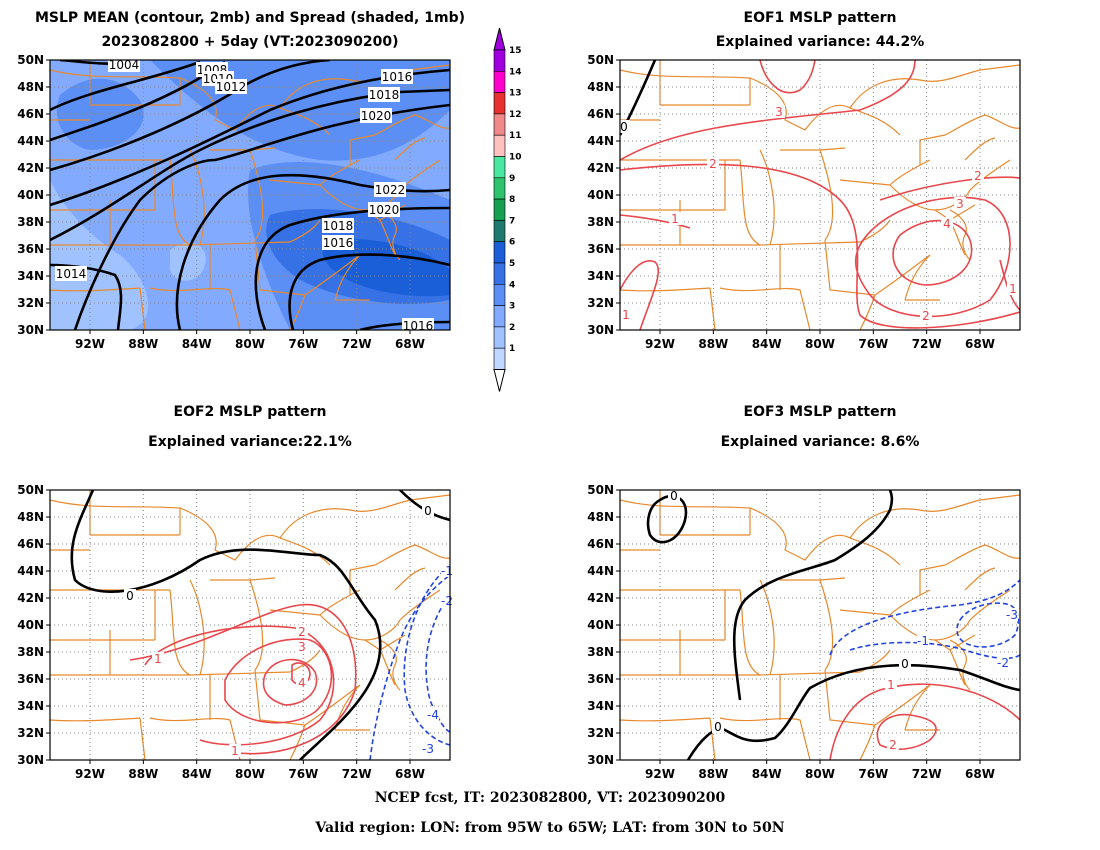 The height and width of the screenshot is (850, 1100). I want to click on eof3-lat-label: 38N, so click(600, 652).